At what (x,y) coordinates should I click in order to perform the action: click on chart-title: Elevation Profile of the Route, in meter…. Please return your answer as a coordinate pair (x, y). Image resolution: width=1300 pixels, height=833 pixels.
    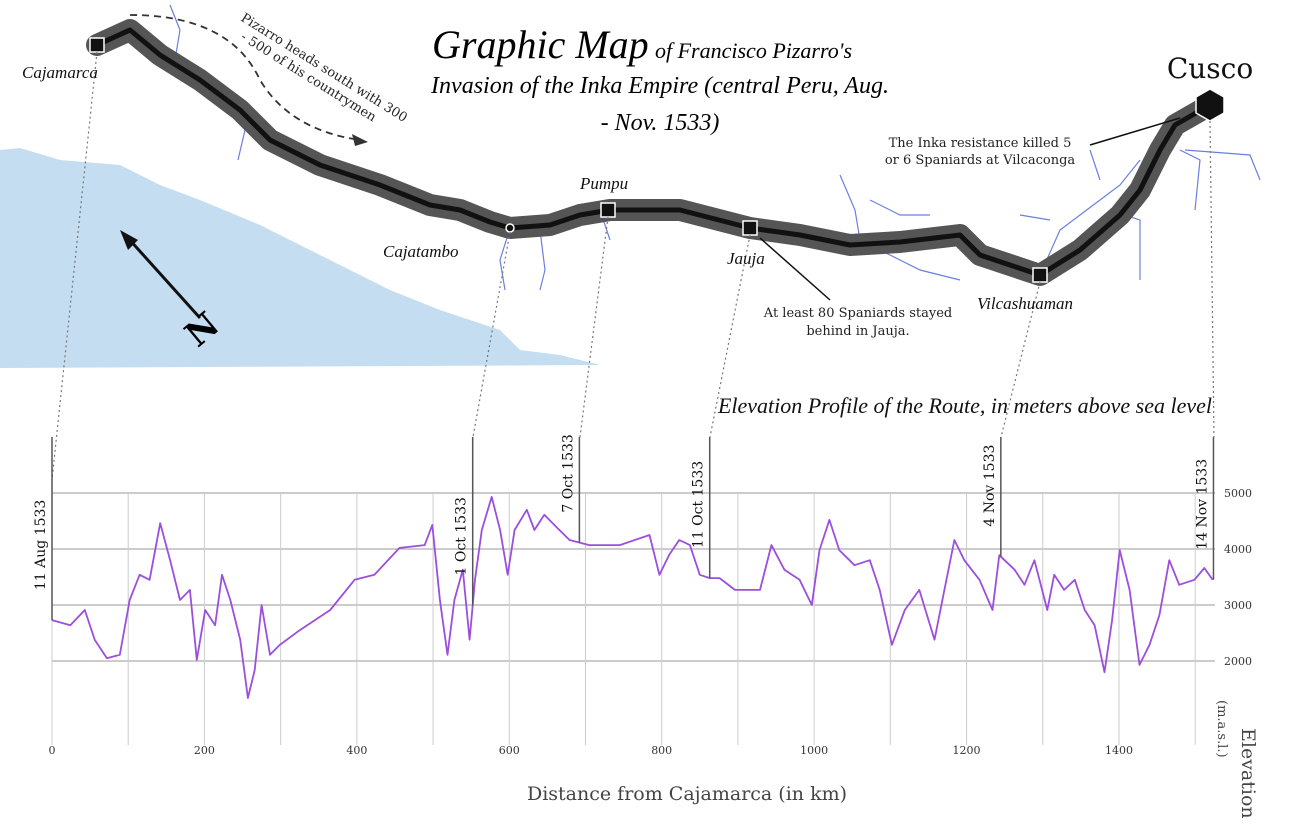
    Looking at the image, I should click on (964, 405).